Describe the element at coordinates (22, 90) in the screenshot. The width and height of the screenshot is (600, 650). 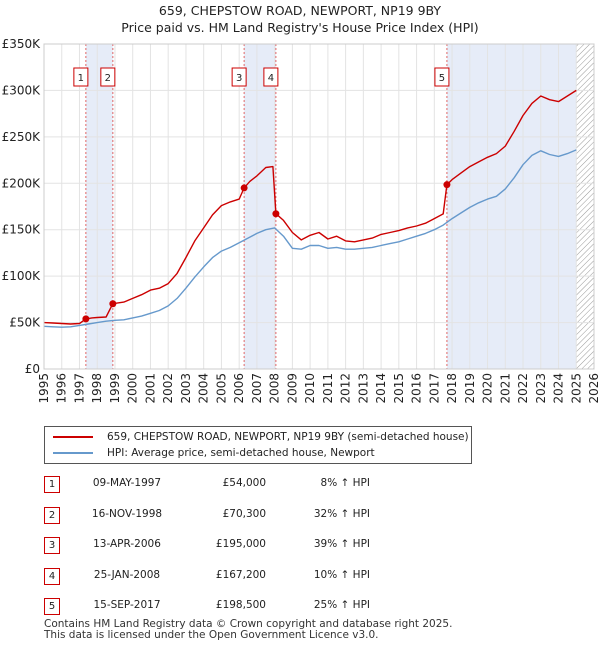
I see `y-tick-label: £300K` at that location.